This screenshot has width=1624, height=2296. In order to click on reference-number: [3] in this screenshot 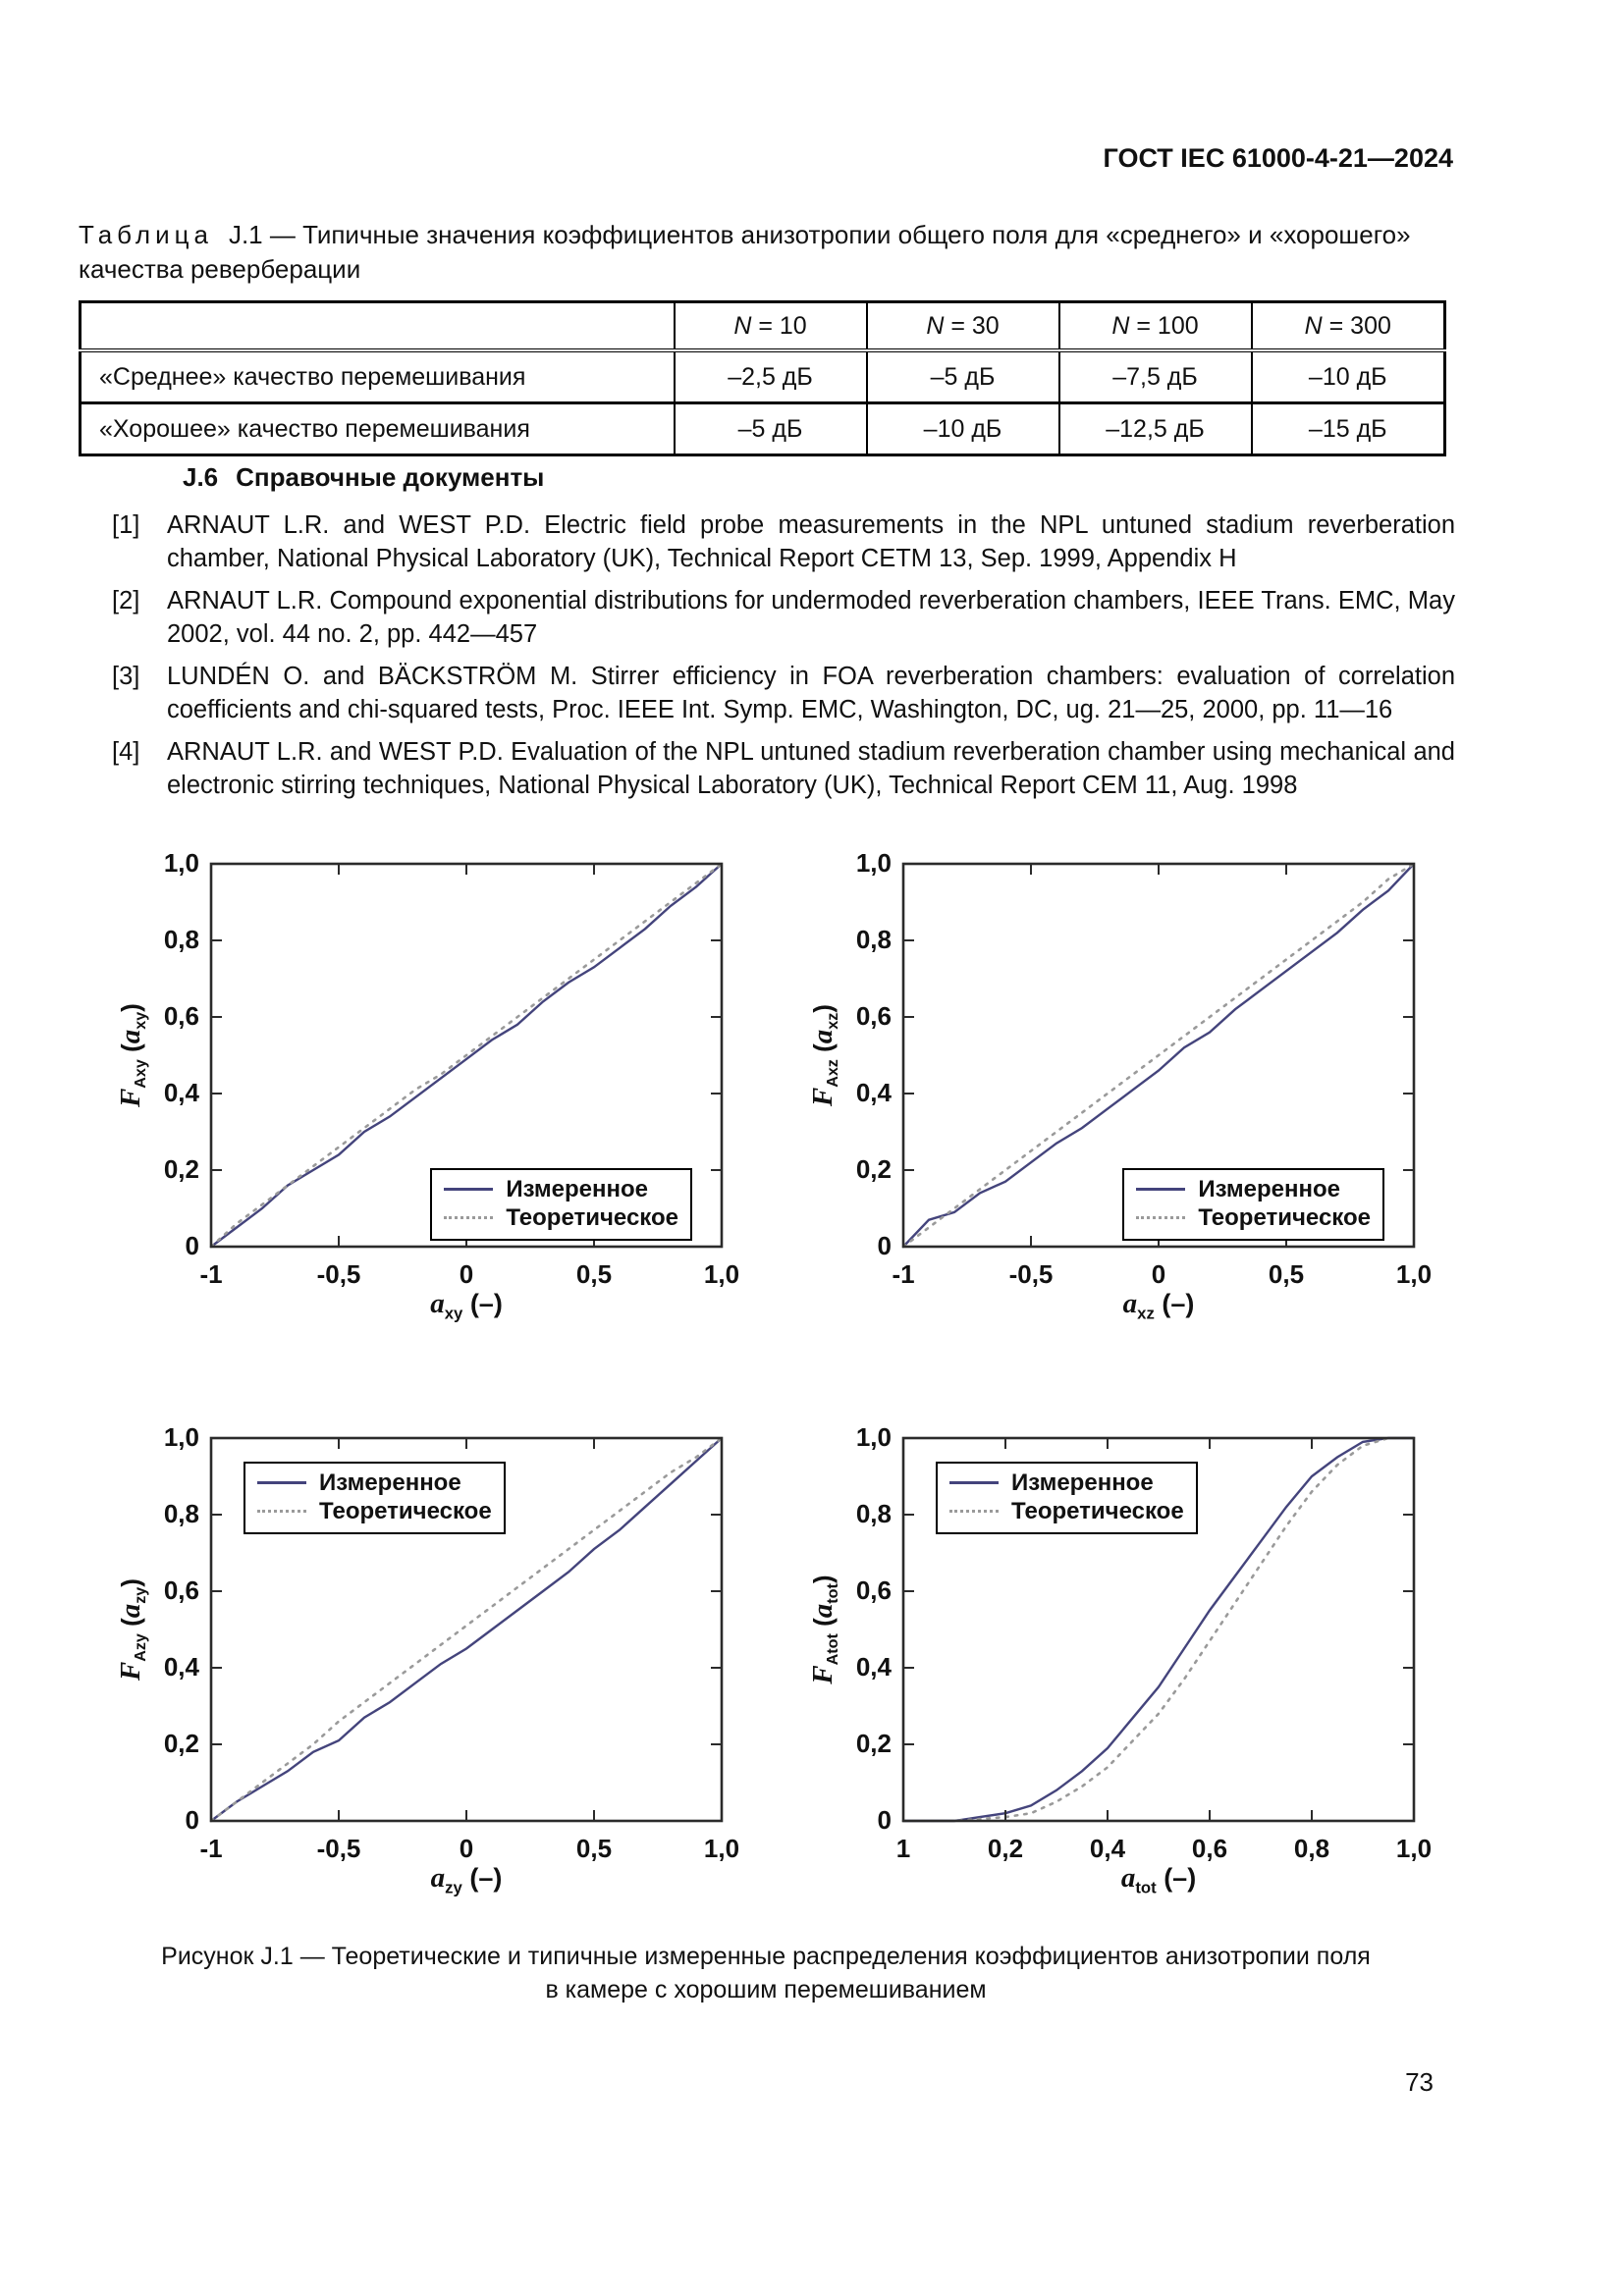, I will do `click(126, 676)`.